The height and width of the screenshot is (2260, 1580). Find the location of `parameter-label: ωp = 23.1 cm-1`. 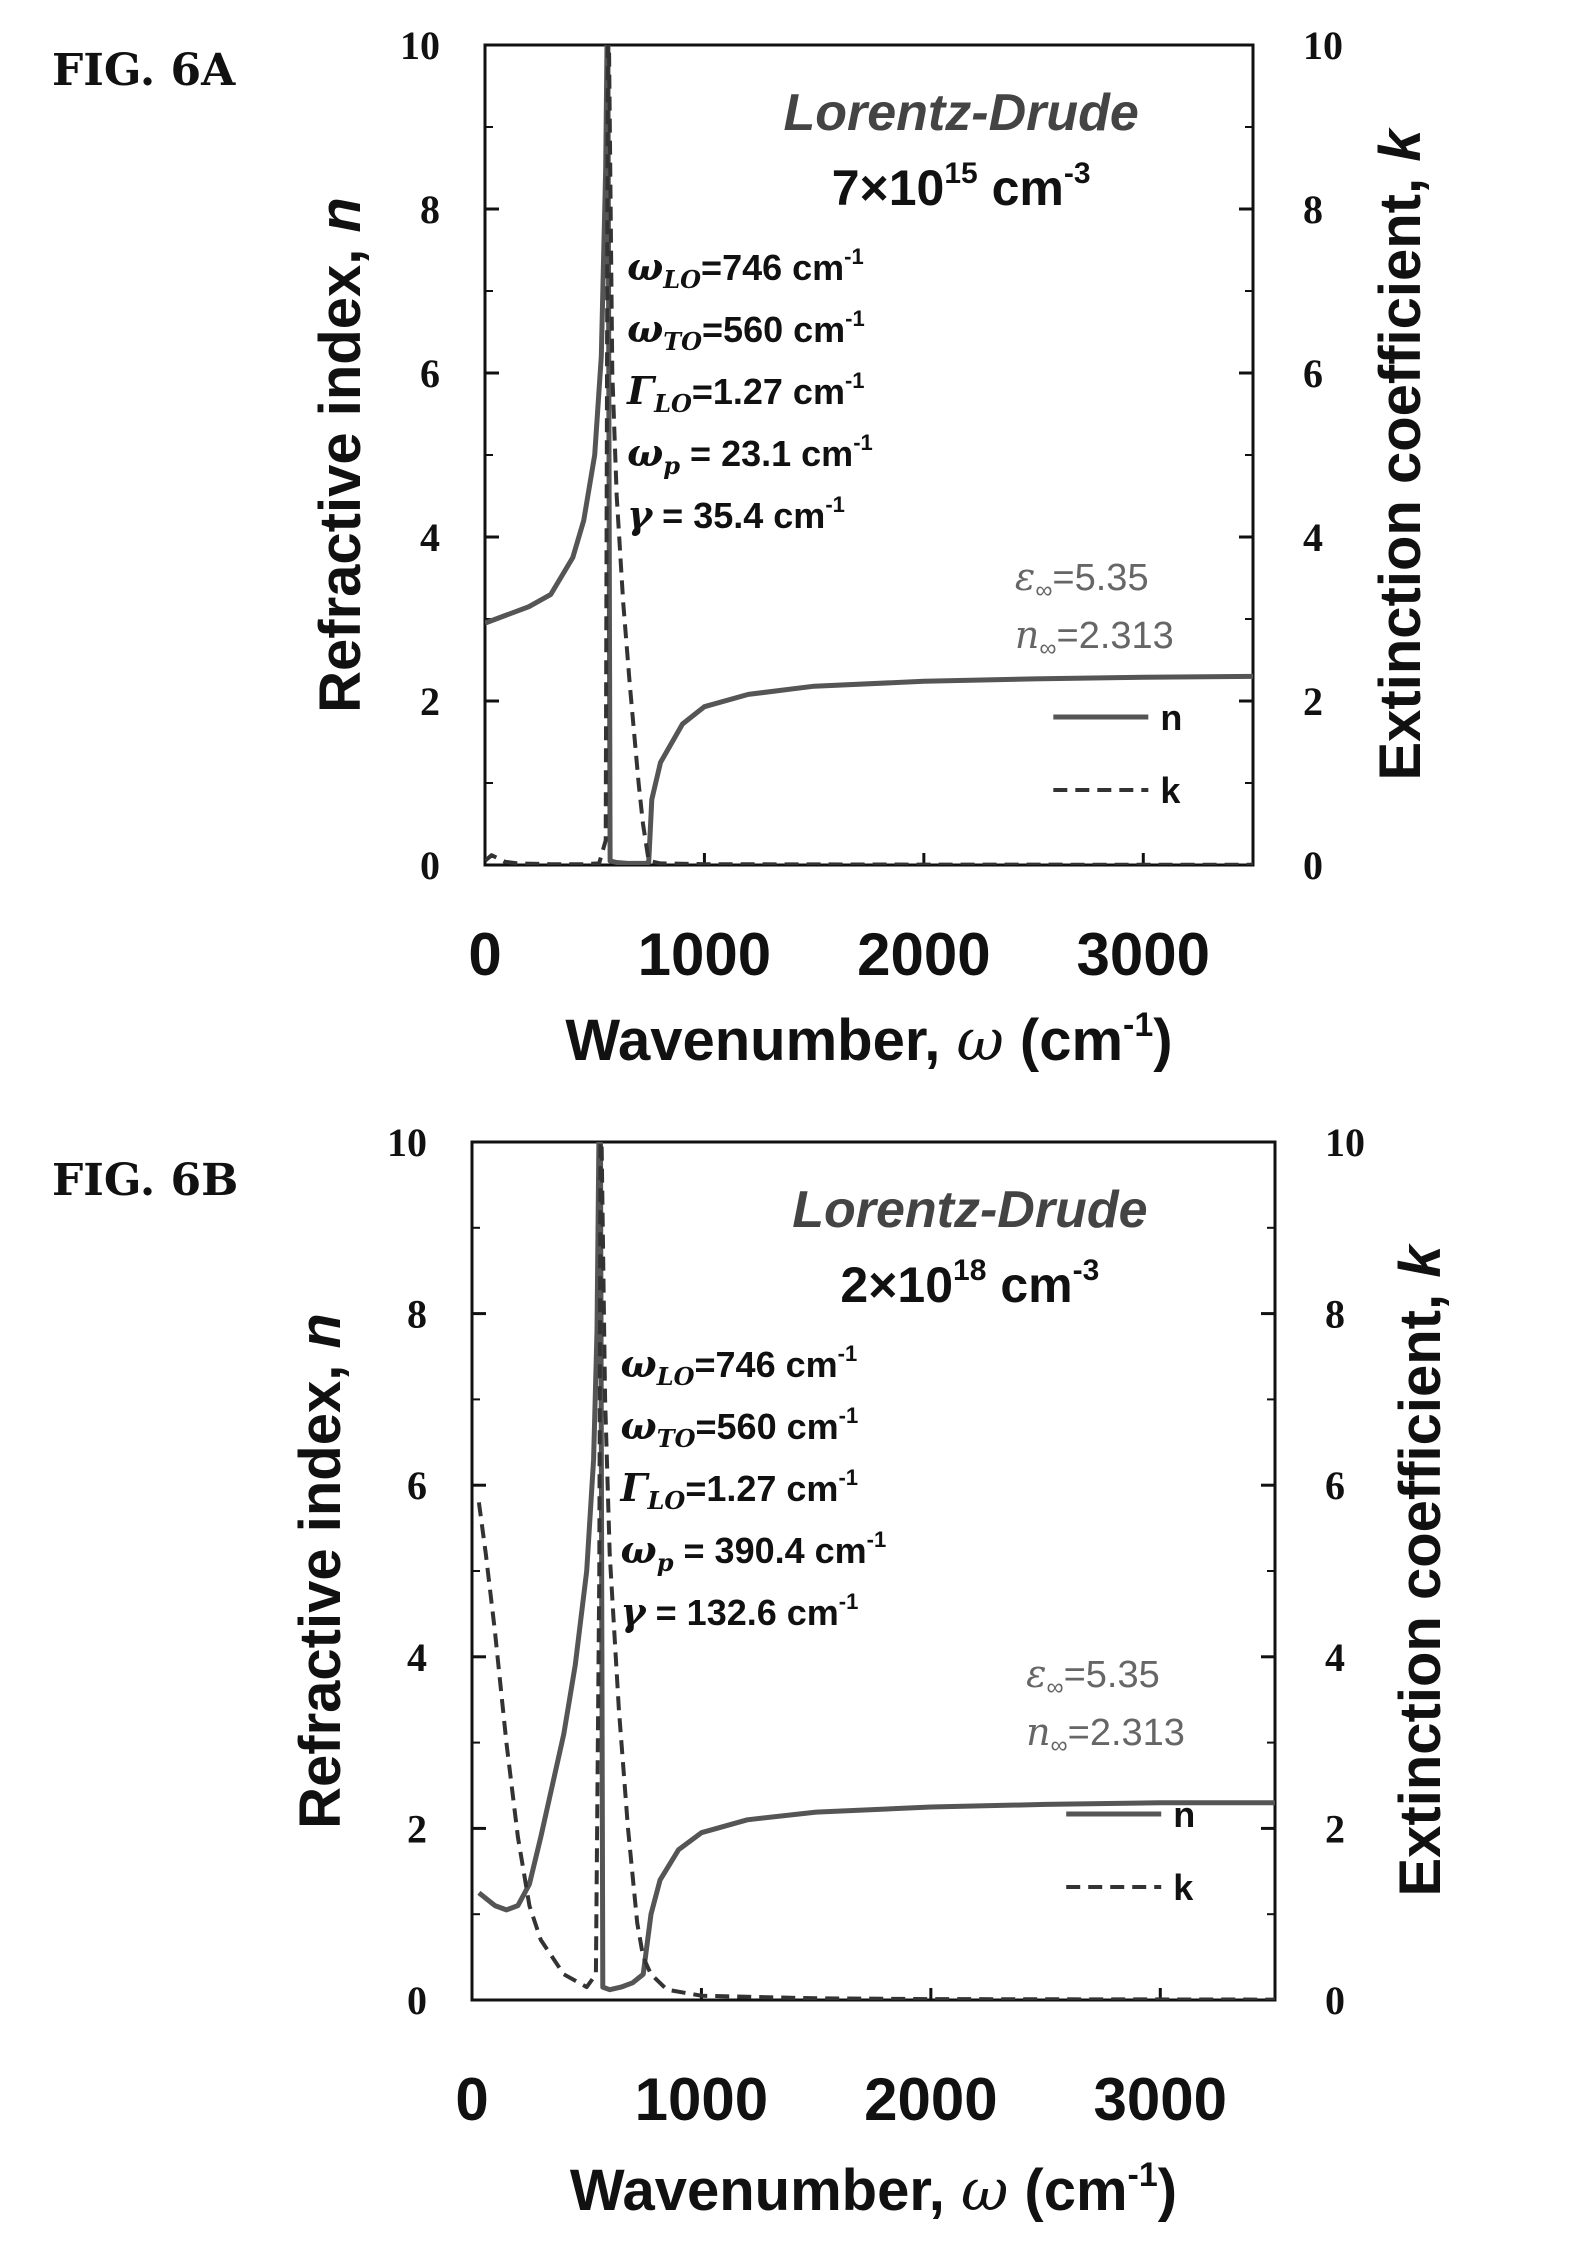

parameter-label: ωp = 23.1 cm-1 is located at coordinates (750, 455).